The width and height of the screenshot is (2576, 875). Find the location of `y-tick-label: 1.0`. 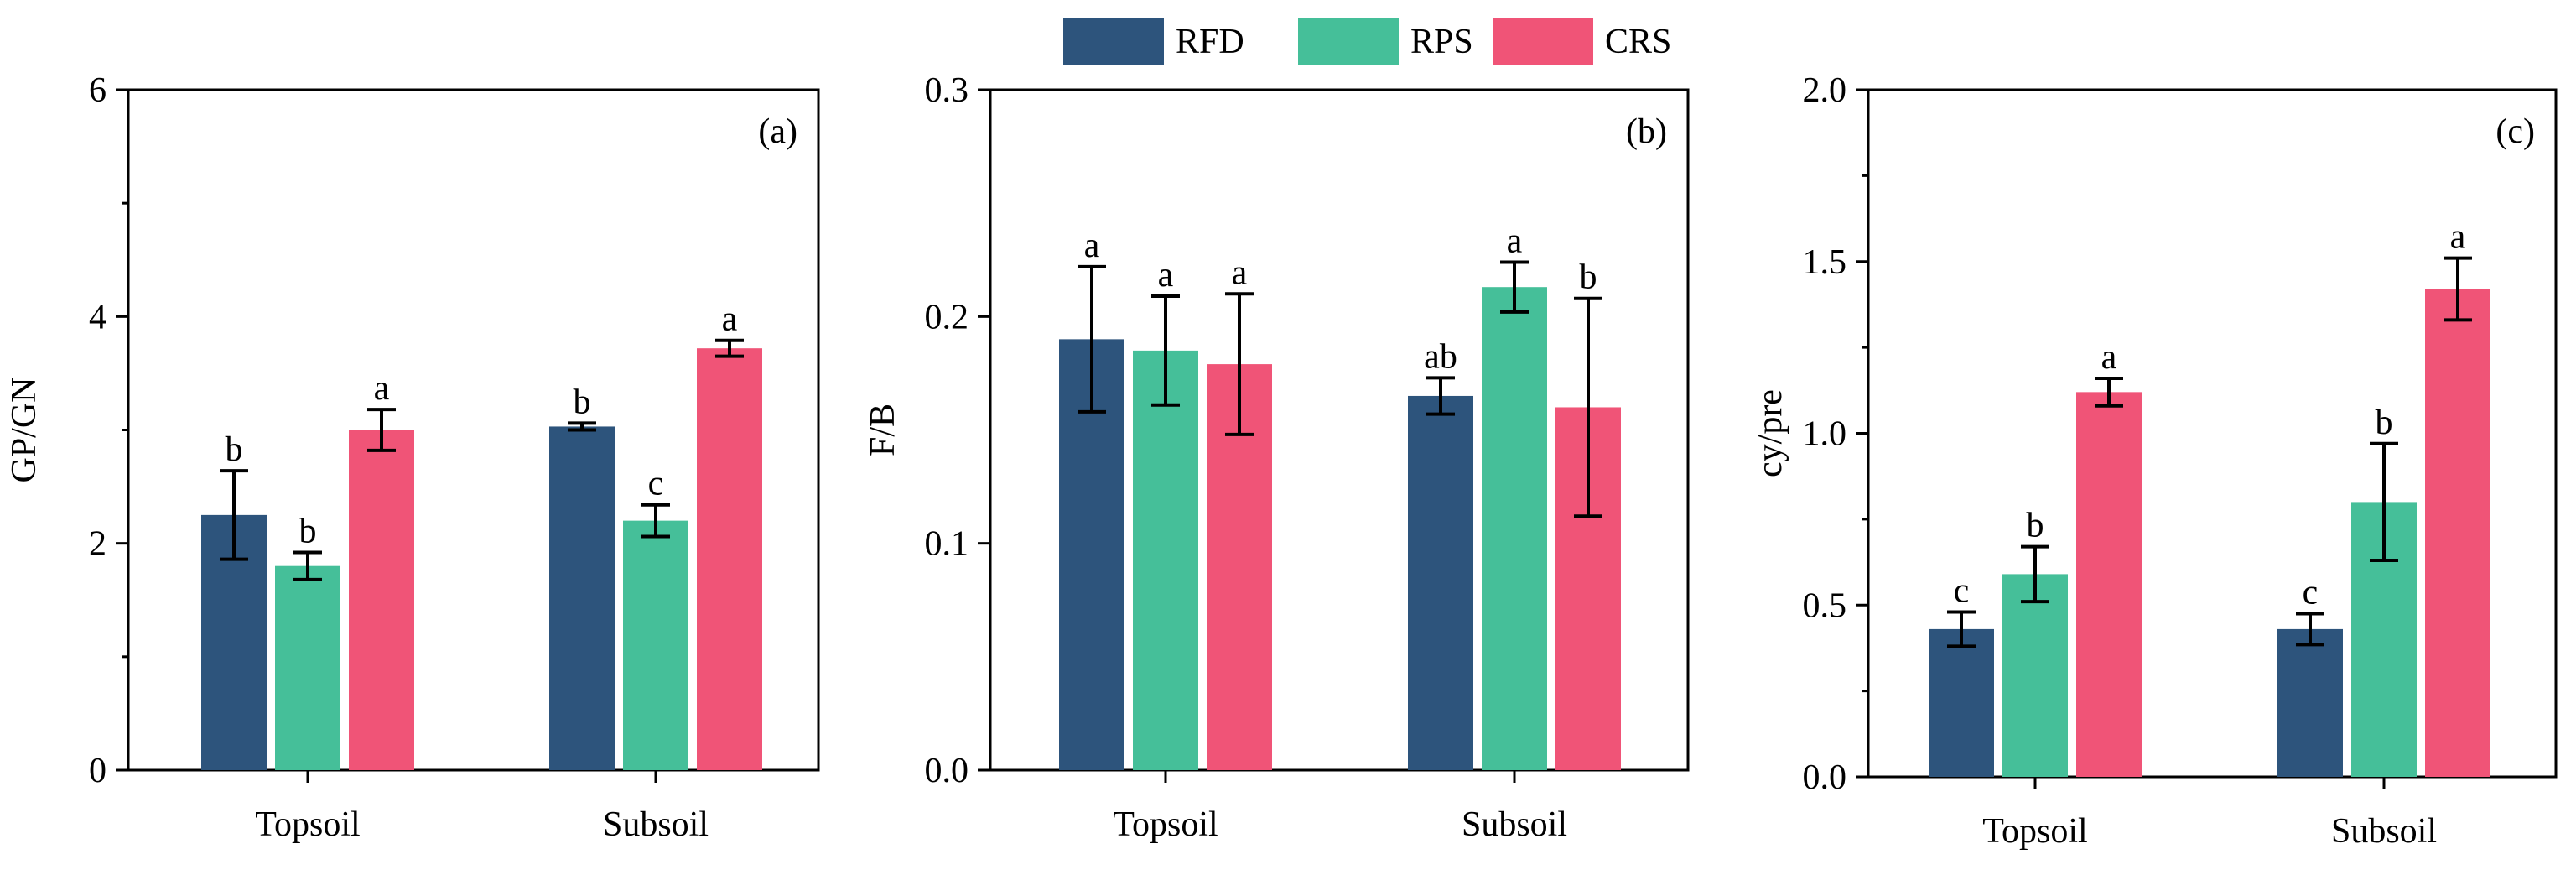

y-tick-label: 1.0 is located at coordinates (1825, 434).